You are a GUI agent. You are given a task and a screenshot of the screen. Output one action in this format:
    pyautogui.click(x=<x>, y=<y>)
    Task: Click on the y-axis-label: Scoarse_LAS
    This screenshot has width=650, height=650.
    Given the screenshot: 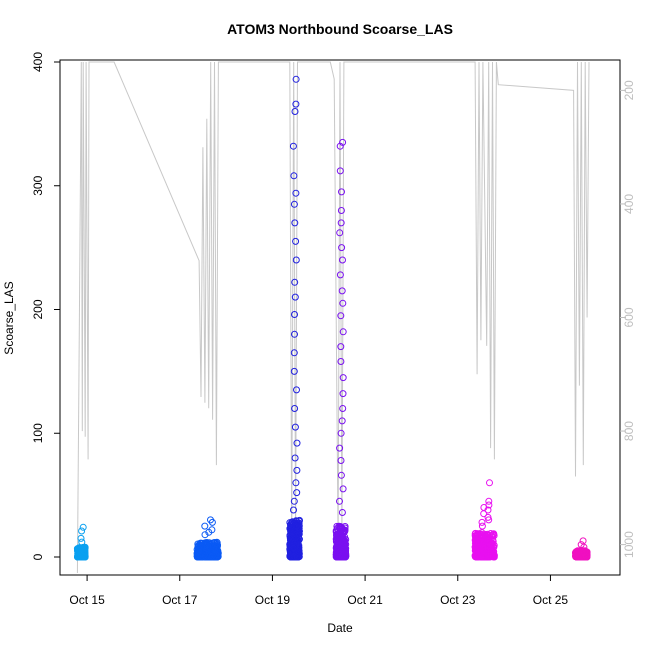 What is the action you would take?
    pyautogui.click(x=9, y=317)
    